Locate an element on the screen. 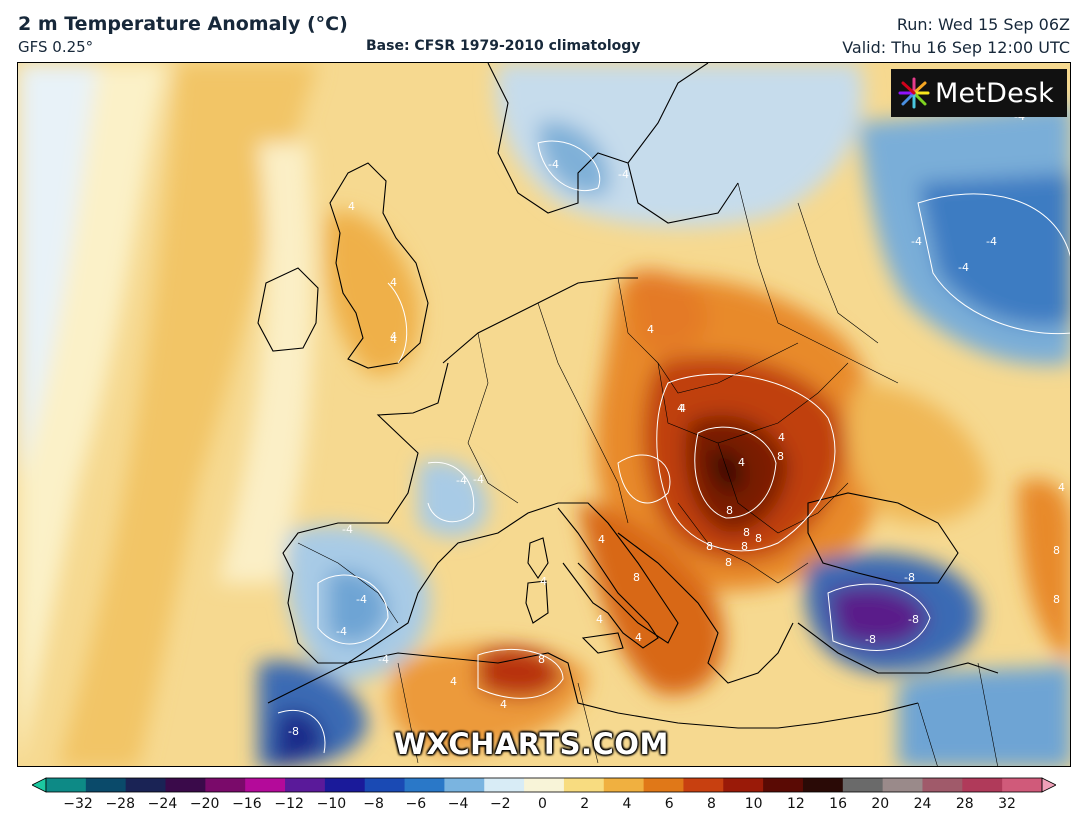  colorbar-tick-label: −10 is located at coordinates (331, 804).